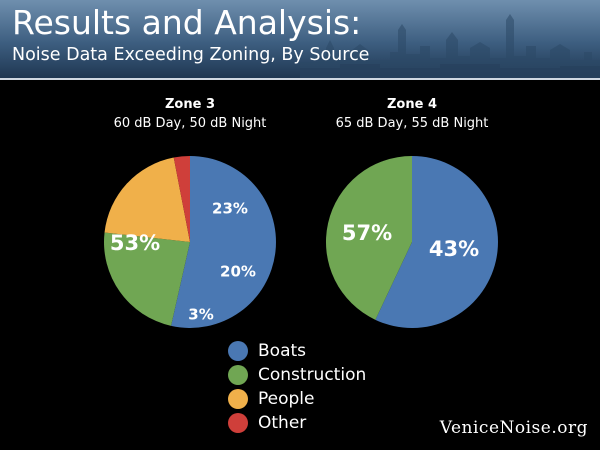 Image resolution: width=600 pixels, height=450 pixels. I want to click on legend-label-construction: Construction, so click(312, 375).